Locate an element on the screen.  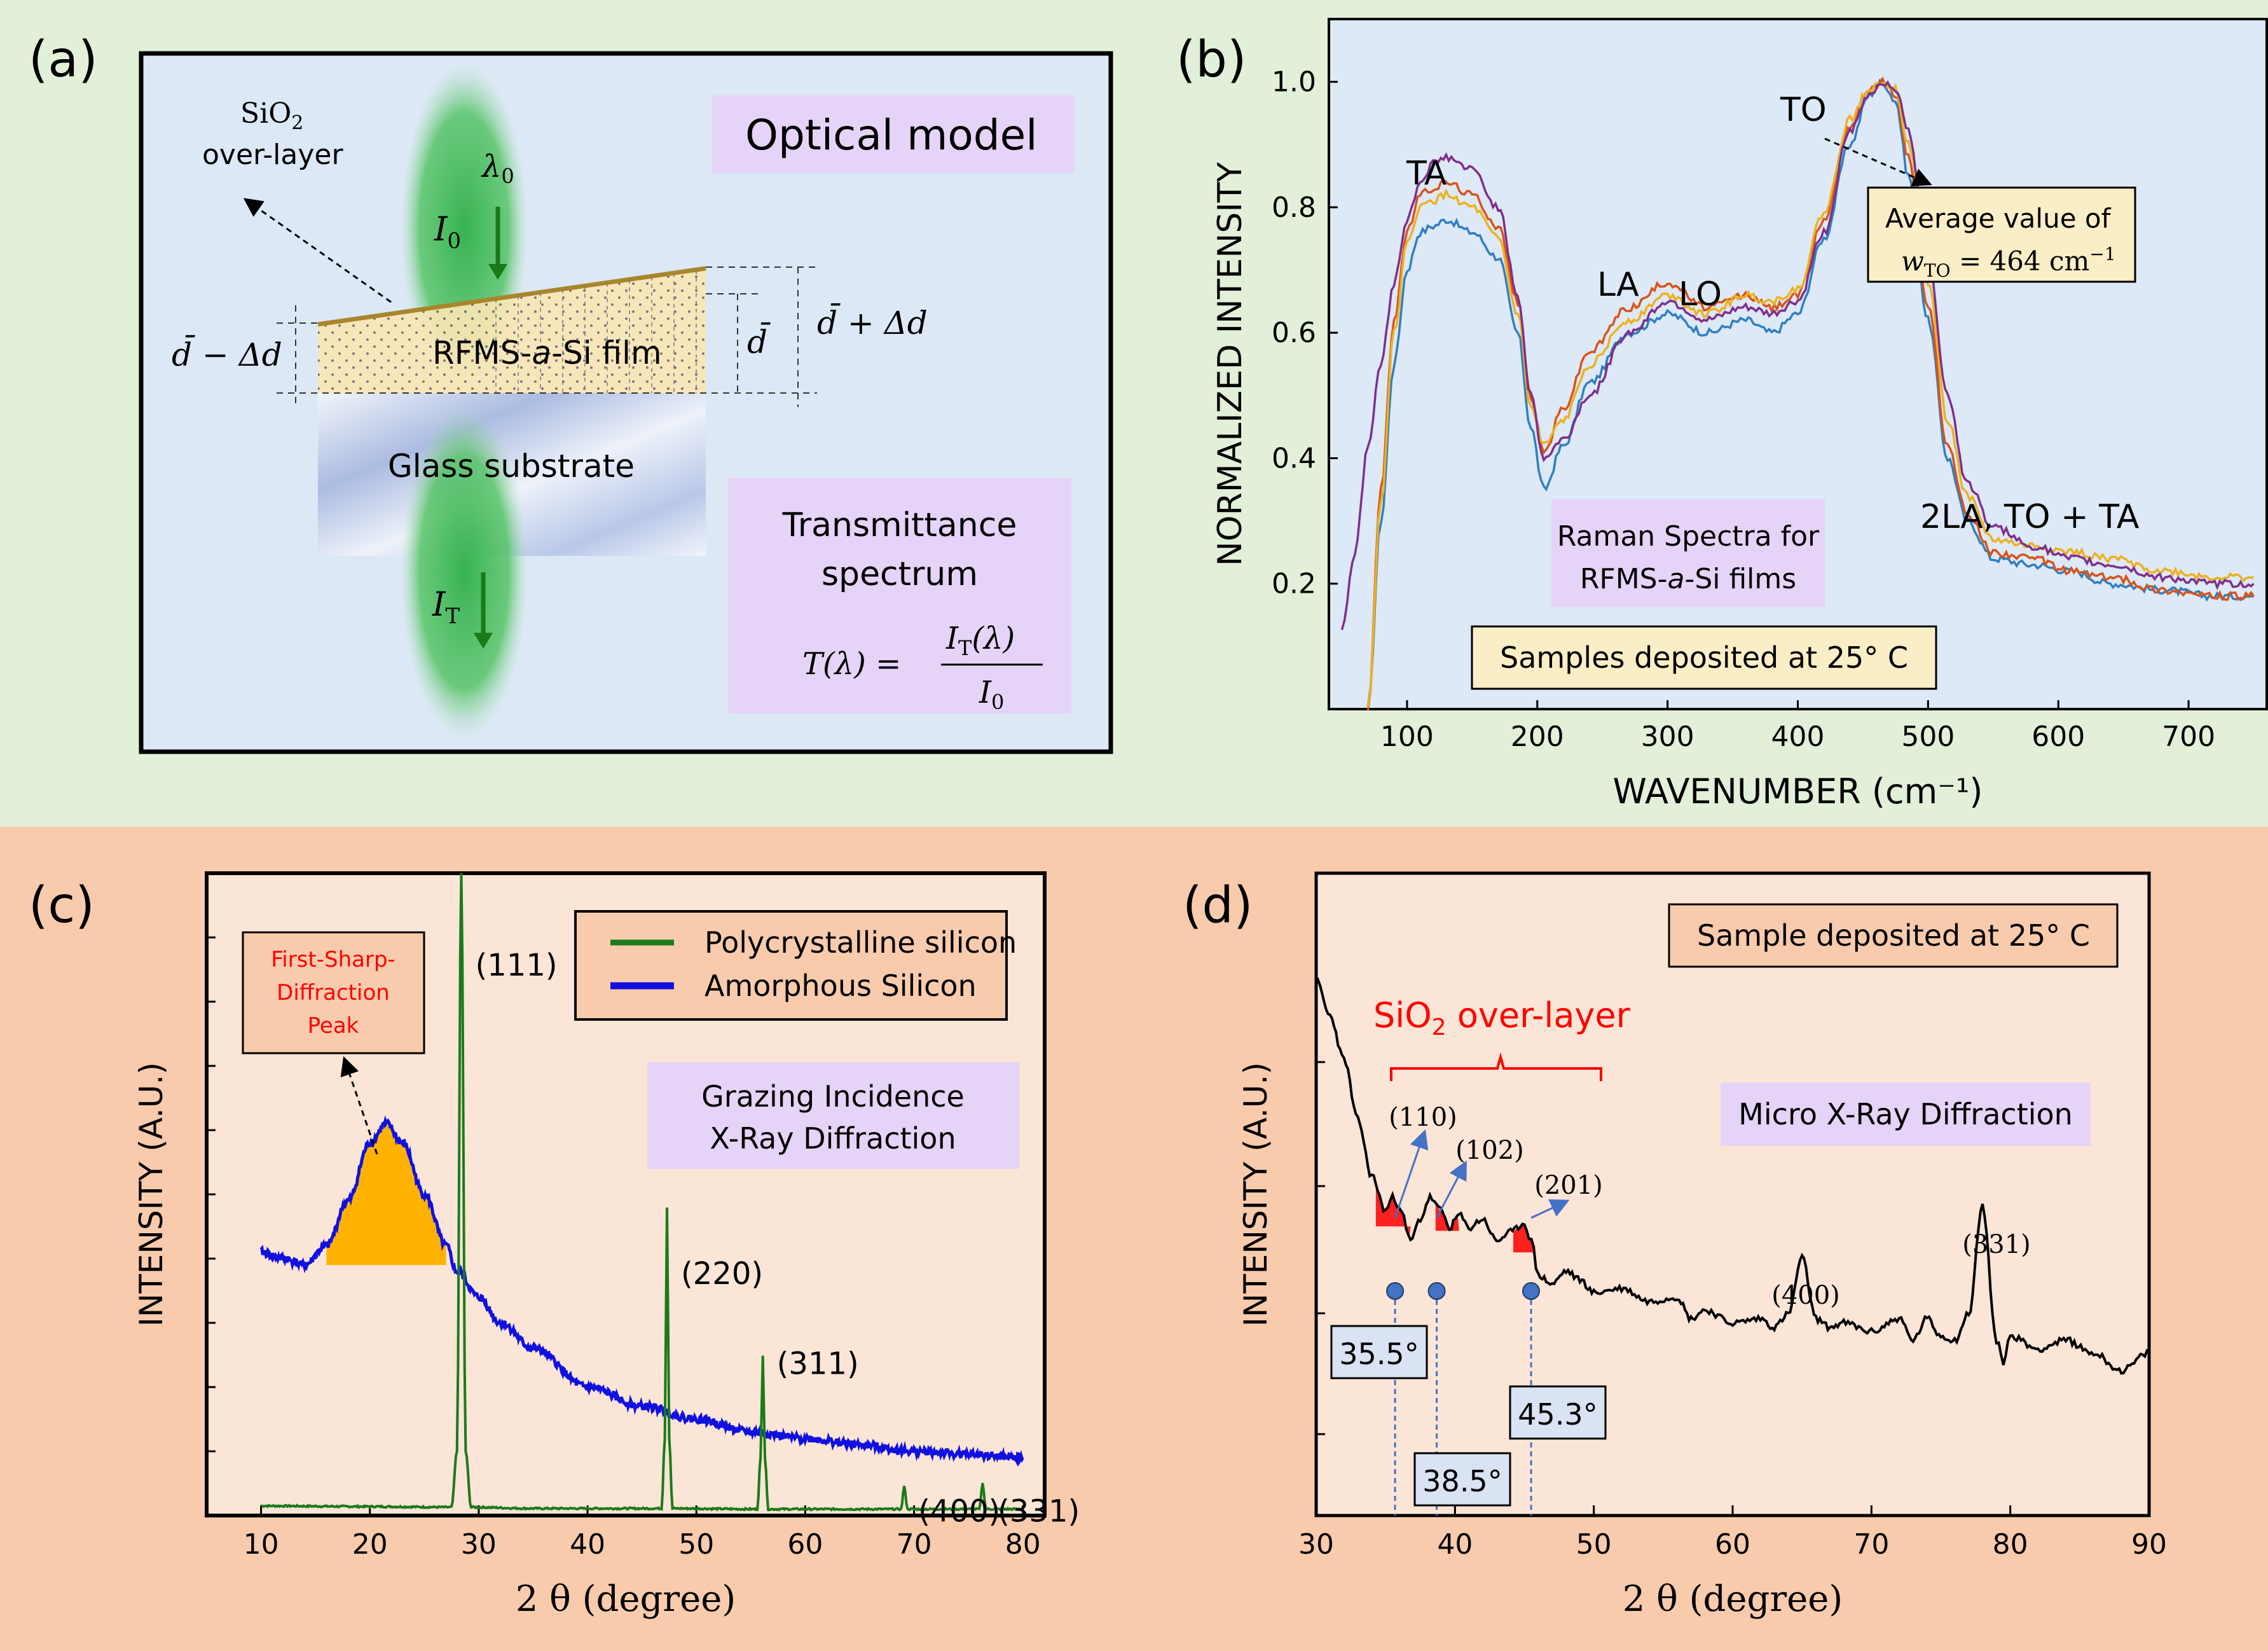
film-label: RFMS-a-Si film is located at coordinates (547, 353).